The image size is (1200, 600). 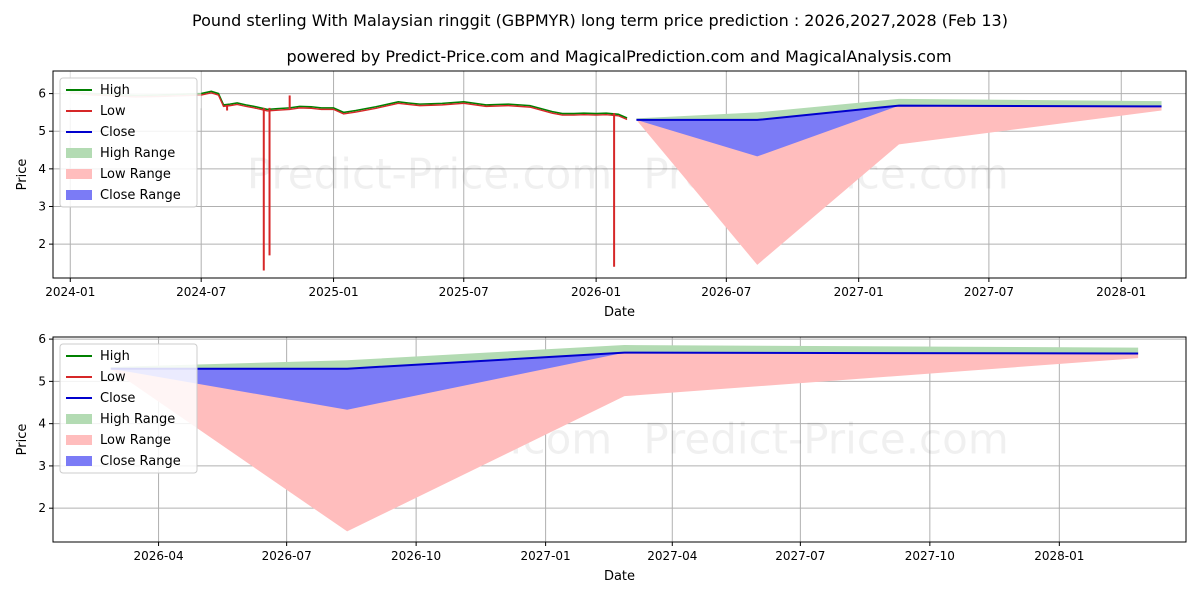 What do you see at coordinates (930, 556) in the screenshot?
I see `x-tick-label: 2027-10` at bounding box center [930, 556].